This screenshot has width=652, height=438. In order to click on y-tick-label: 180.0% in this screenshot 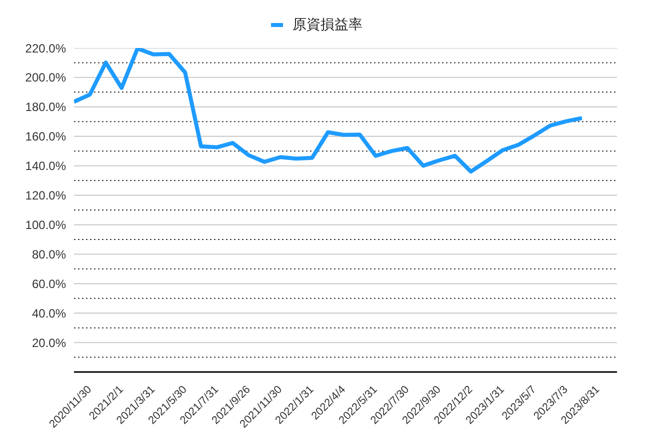, I will do `click(45, 107)`.